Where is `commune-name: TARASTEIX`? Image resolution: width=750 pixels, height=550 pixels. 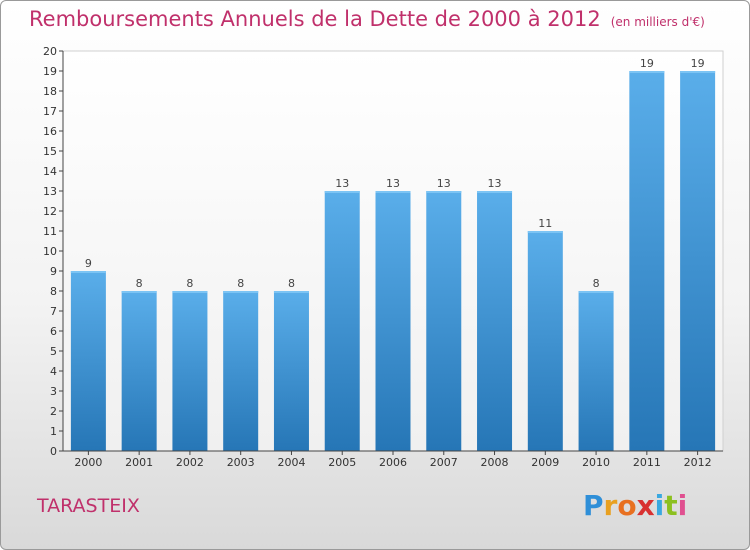 commune-name: TARASTEIX is located at coordinates (88, 506).